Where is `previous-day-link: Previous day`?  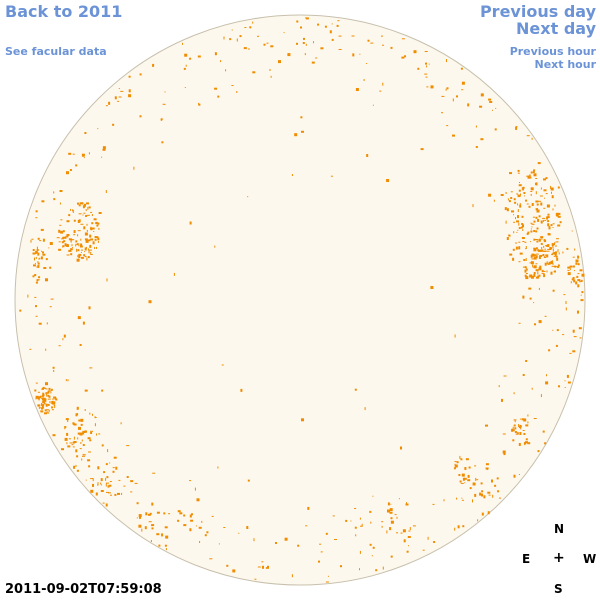
previous-day-link: Previous day is located at coordinates (537, 11).